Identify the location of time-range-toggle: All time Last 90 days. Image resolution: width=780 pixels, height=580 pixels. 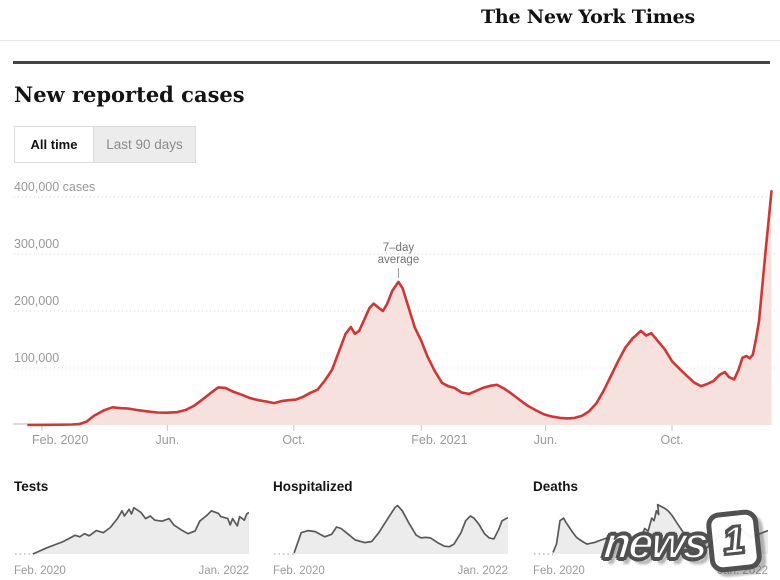
(105, 144).